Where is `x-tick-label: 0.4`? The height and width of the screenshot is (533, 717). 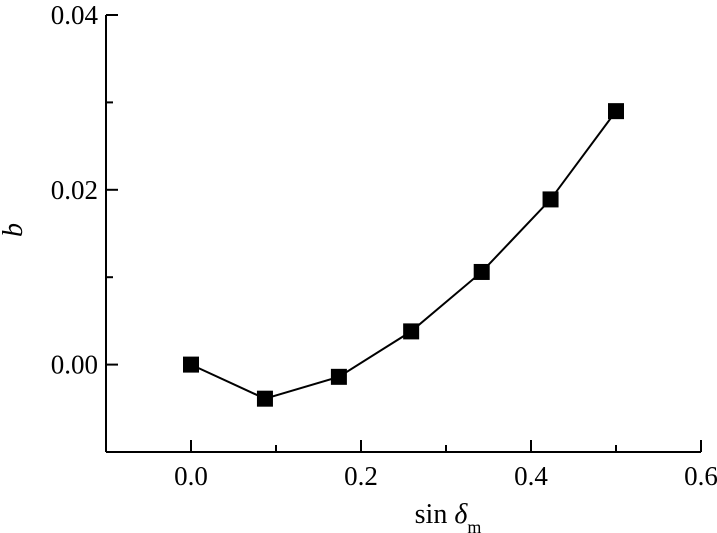 x-tick-label: 0.4 is located at coordinates (531, 476).